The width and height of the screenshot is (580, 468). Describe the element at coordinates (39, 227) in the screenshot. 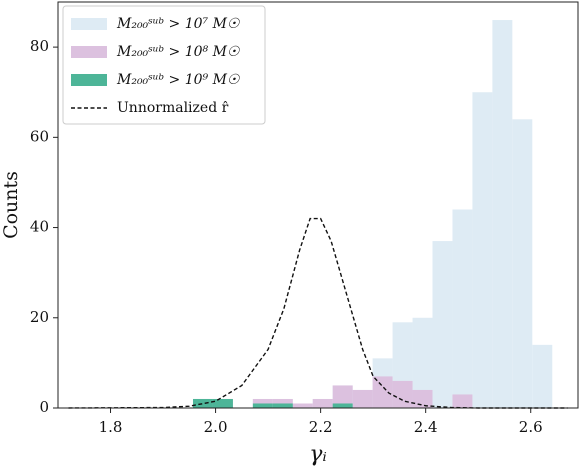

I see `y-tick-label: 40` at that location.